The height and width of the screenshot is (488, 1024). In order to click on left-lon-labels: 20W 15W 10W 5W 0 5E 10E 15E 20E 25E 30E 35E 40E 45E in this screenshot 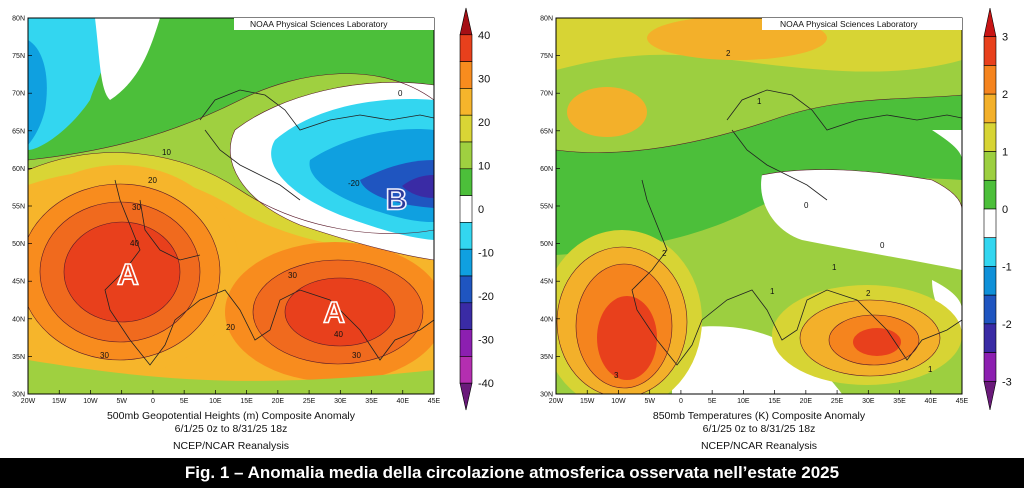, I will do `click(231, 397)`.